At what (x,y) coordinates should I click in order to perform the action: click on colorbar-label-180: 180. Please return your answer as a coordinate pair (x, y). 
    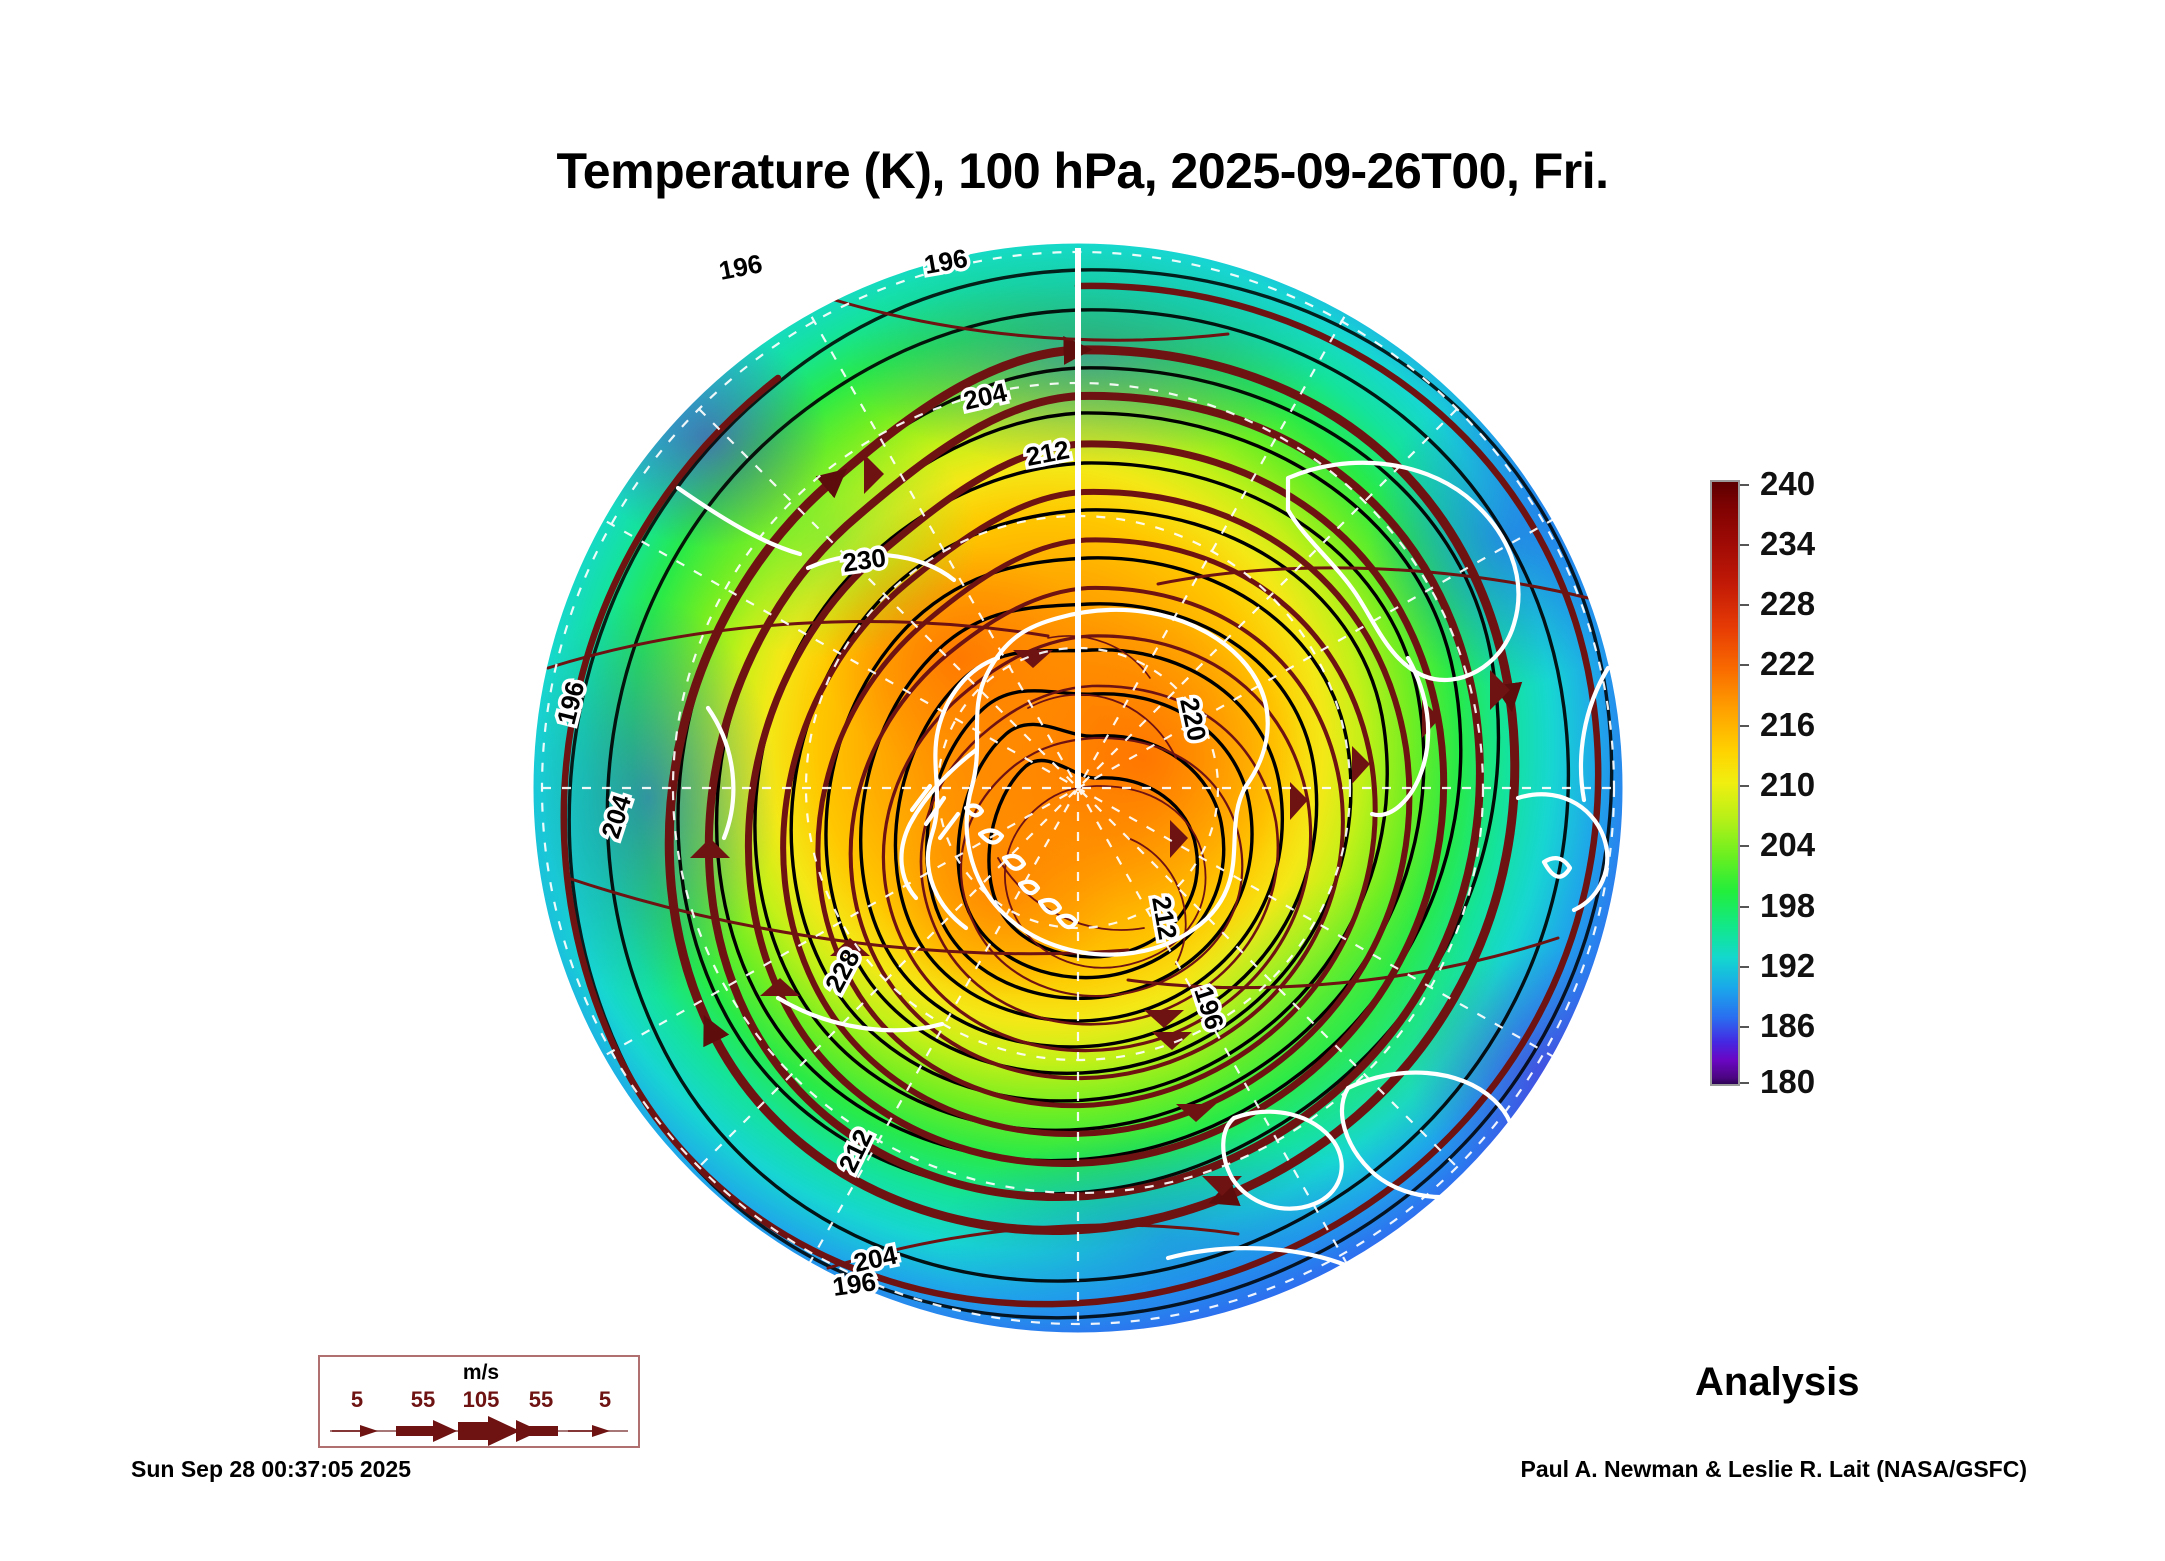
    Looking at the image, I should click on (1788, 1081).